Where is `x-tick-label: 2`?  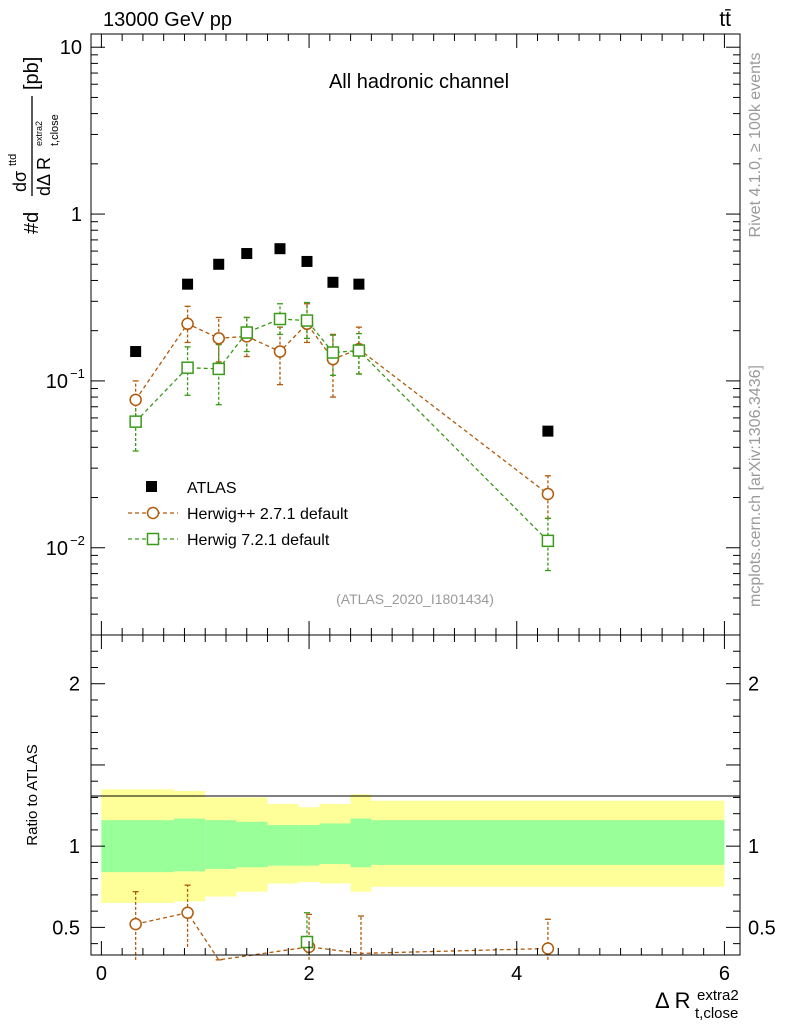 x-tick-label: 2 is located at coordinates (309, 974).